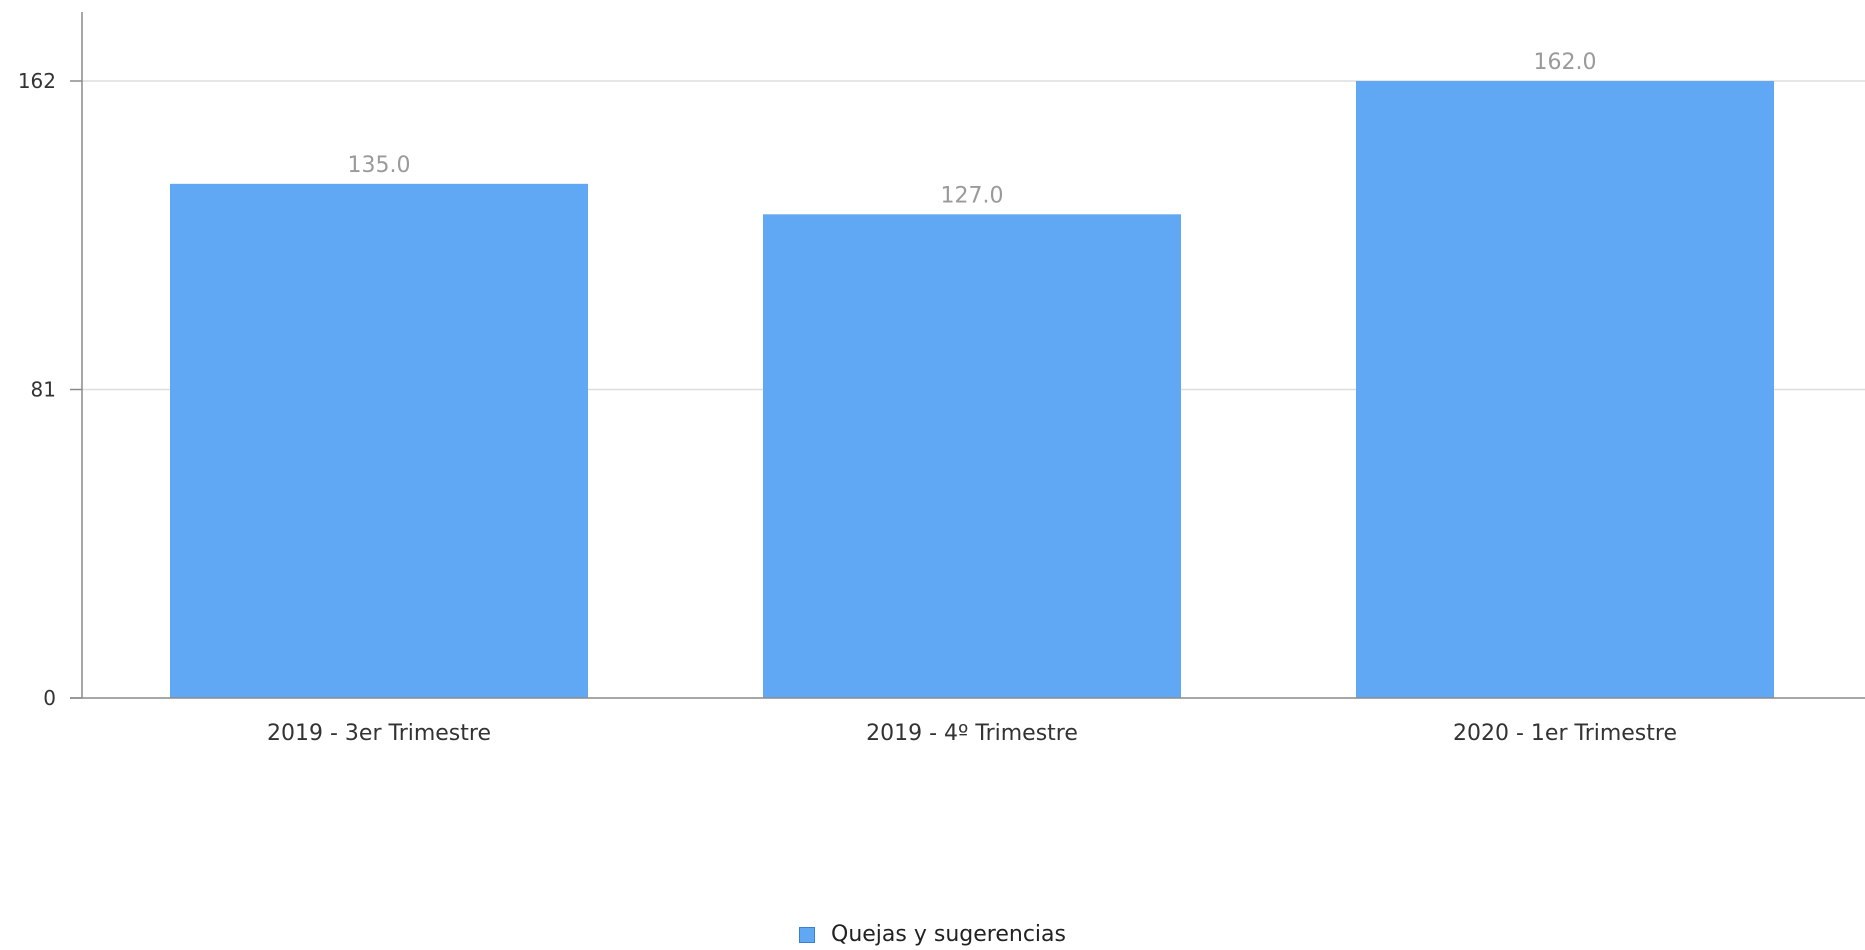 The image size is (1865, 950). What do you see at coordinates (379, 733) in the screenshot?
I see `x-tick-label: 2019 - 3er Trimestre` at bounding box center [379, 733].